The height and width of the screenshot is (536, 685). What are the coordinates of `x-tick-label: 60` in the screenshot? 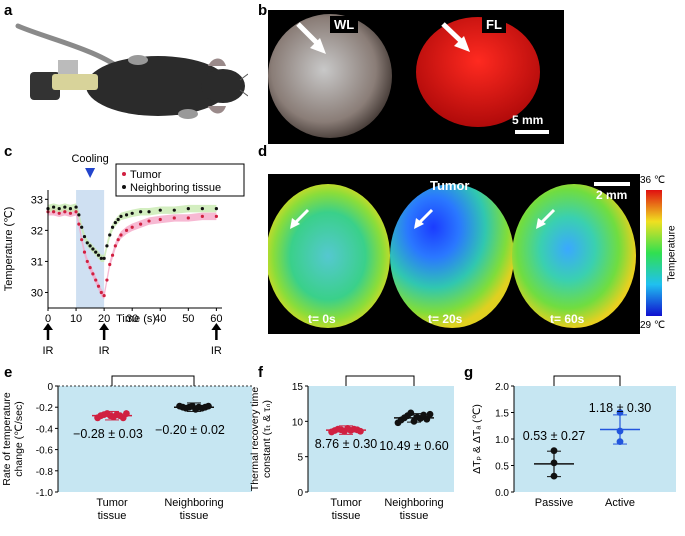 It's located at (216, 319).